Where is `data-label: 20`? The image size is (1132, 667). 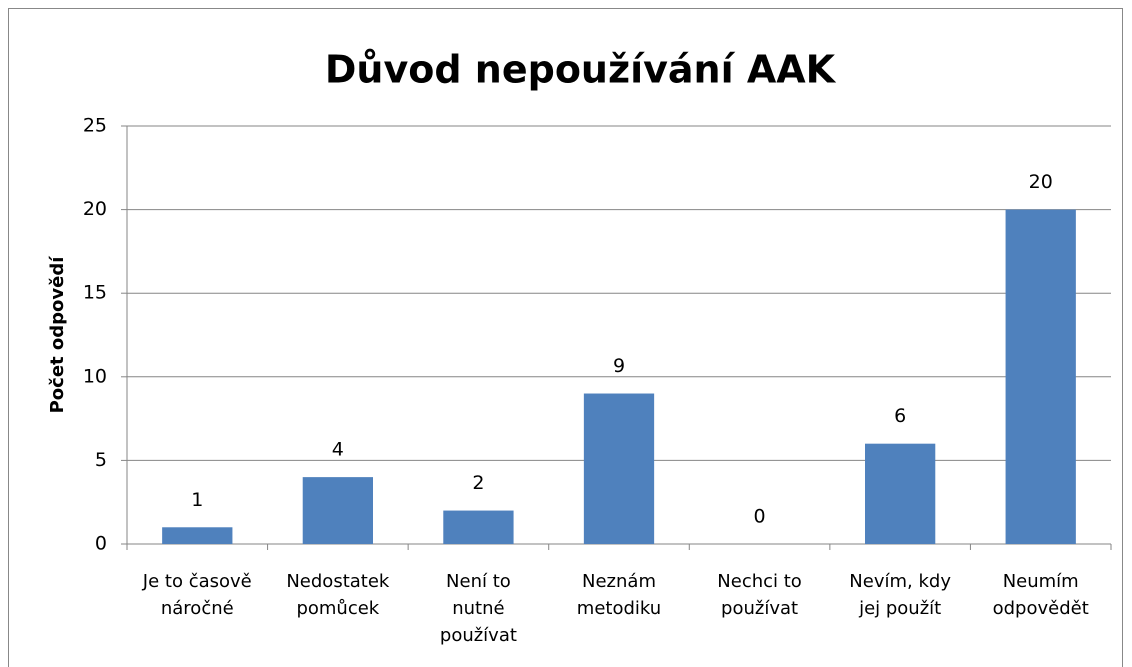 data-label: 20 is located at coordinates (1041, 182).